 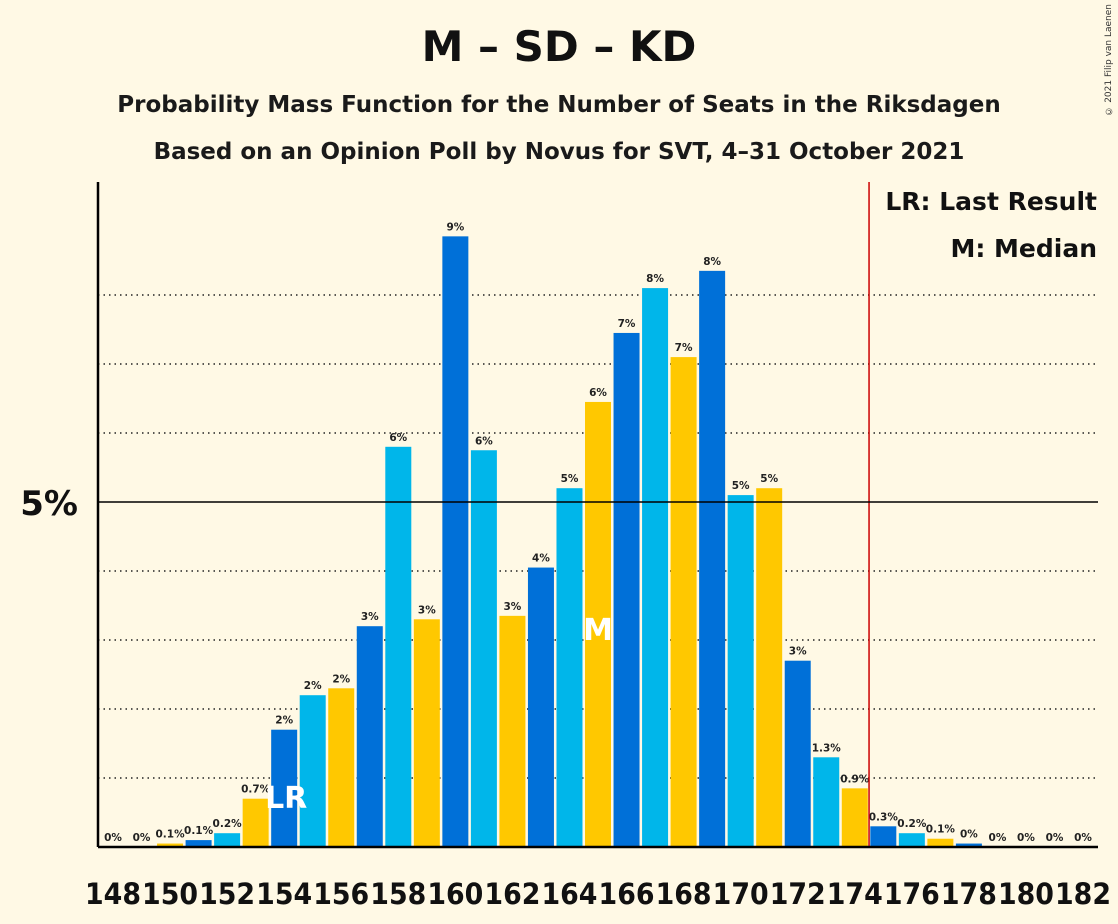 What do you see at coordinates (455, 227) in the screenshot?
I see `data-label: 9%` at bounding box center [455, 227].